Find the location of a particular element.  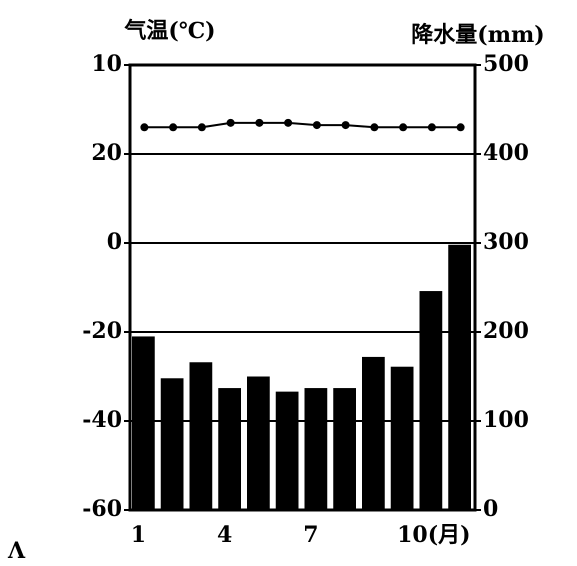

y-tick-label: 10 is located at coordinates (106, 64).